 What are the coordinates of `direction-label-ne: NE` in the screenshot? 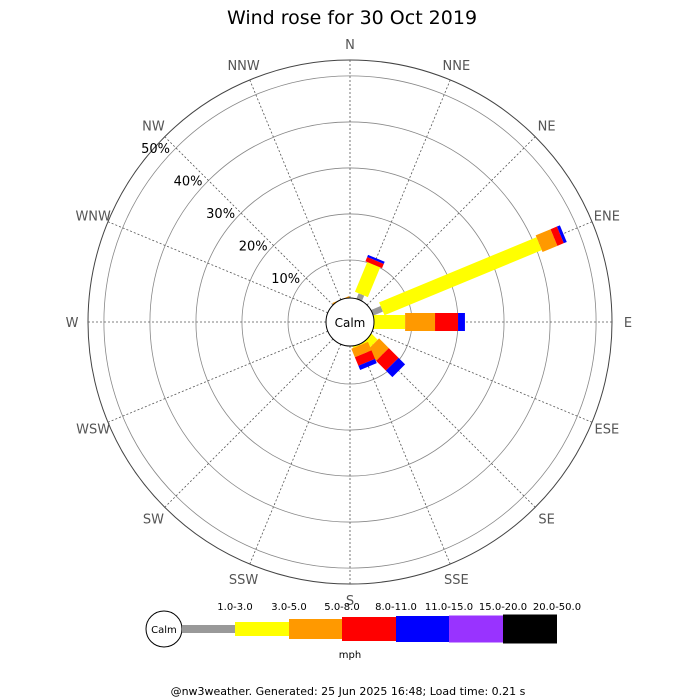 It's located at (547, 126).